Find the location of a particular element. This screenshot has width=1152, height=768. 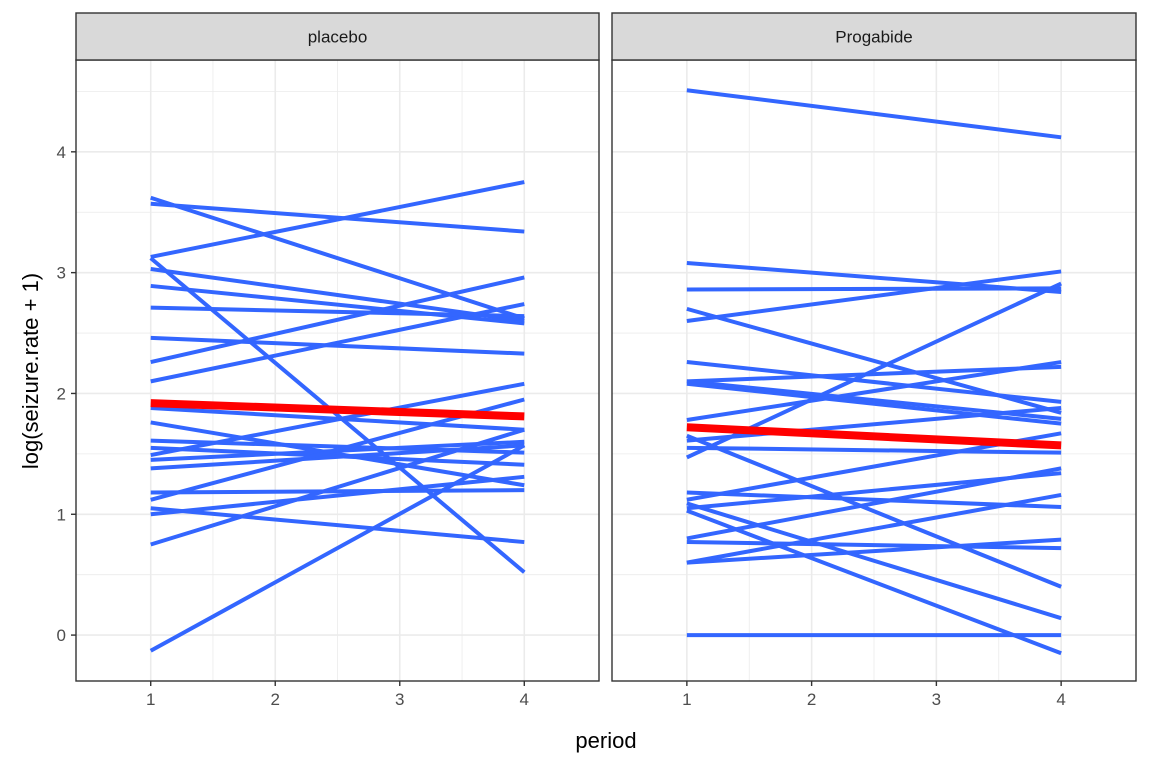

y-tick-label: 3 is located at coordinates (61, 273).